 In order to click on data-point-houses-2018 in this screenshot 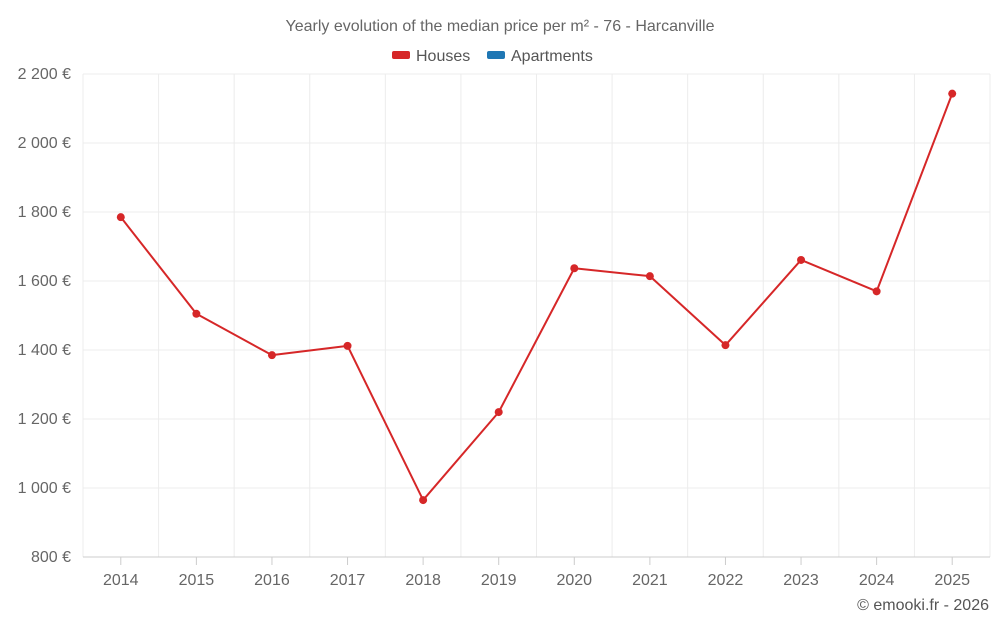, I will do `click(423, 500)`.